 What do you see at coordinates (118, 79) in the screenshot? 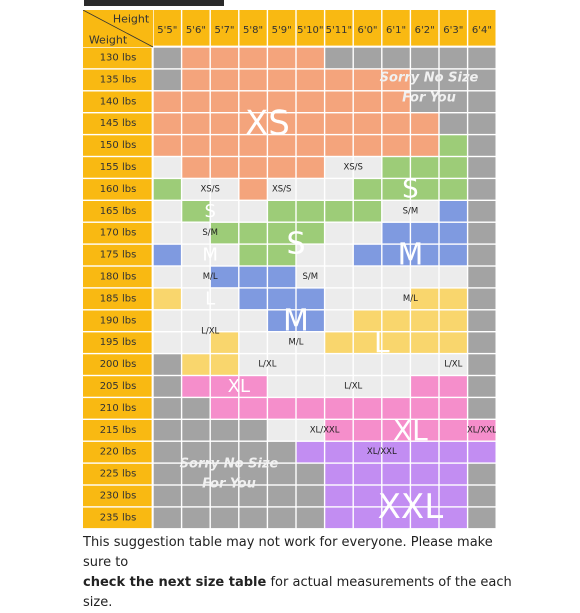
I see `weight-header: 135 lbs` at bounding box center [118, 79].